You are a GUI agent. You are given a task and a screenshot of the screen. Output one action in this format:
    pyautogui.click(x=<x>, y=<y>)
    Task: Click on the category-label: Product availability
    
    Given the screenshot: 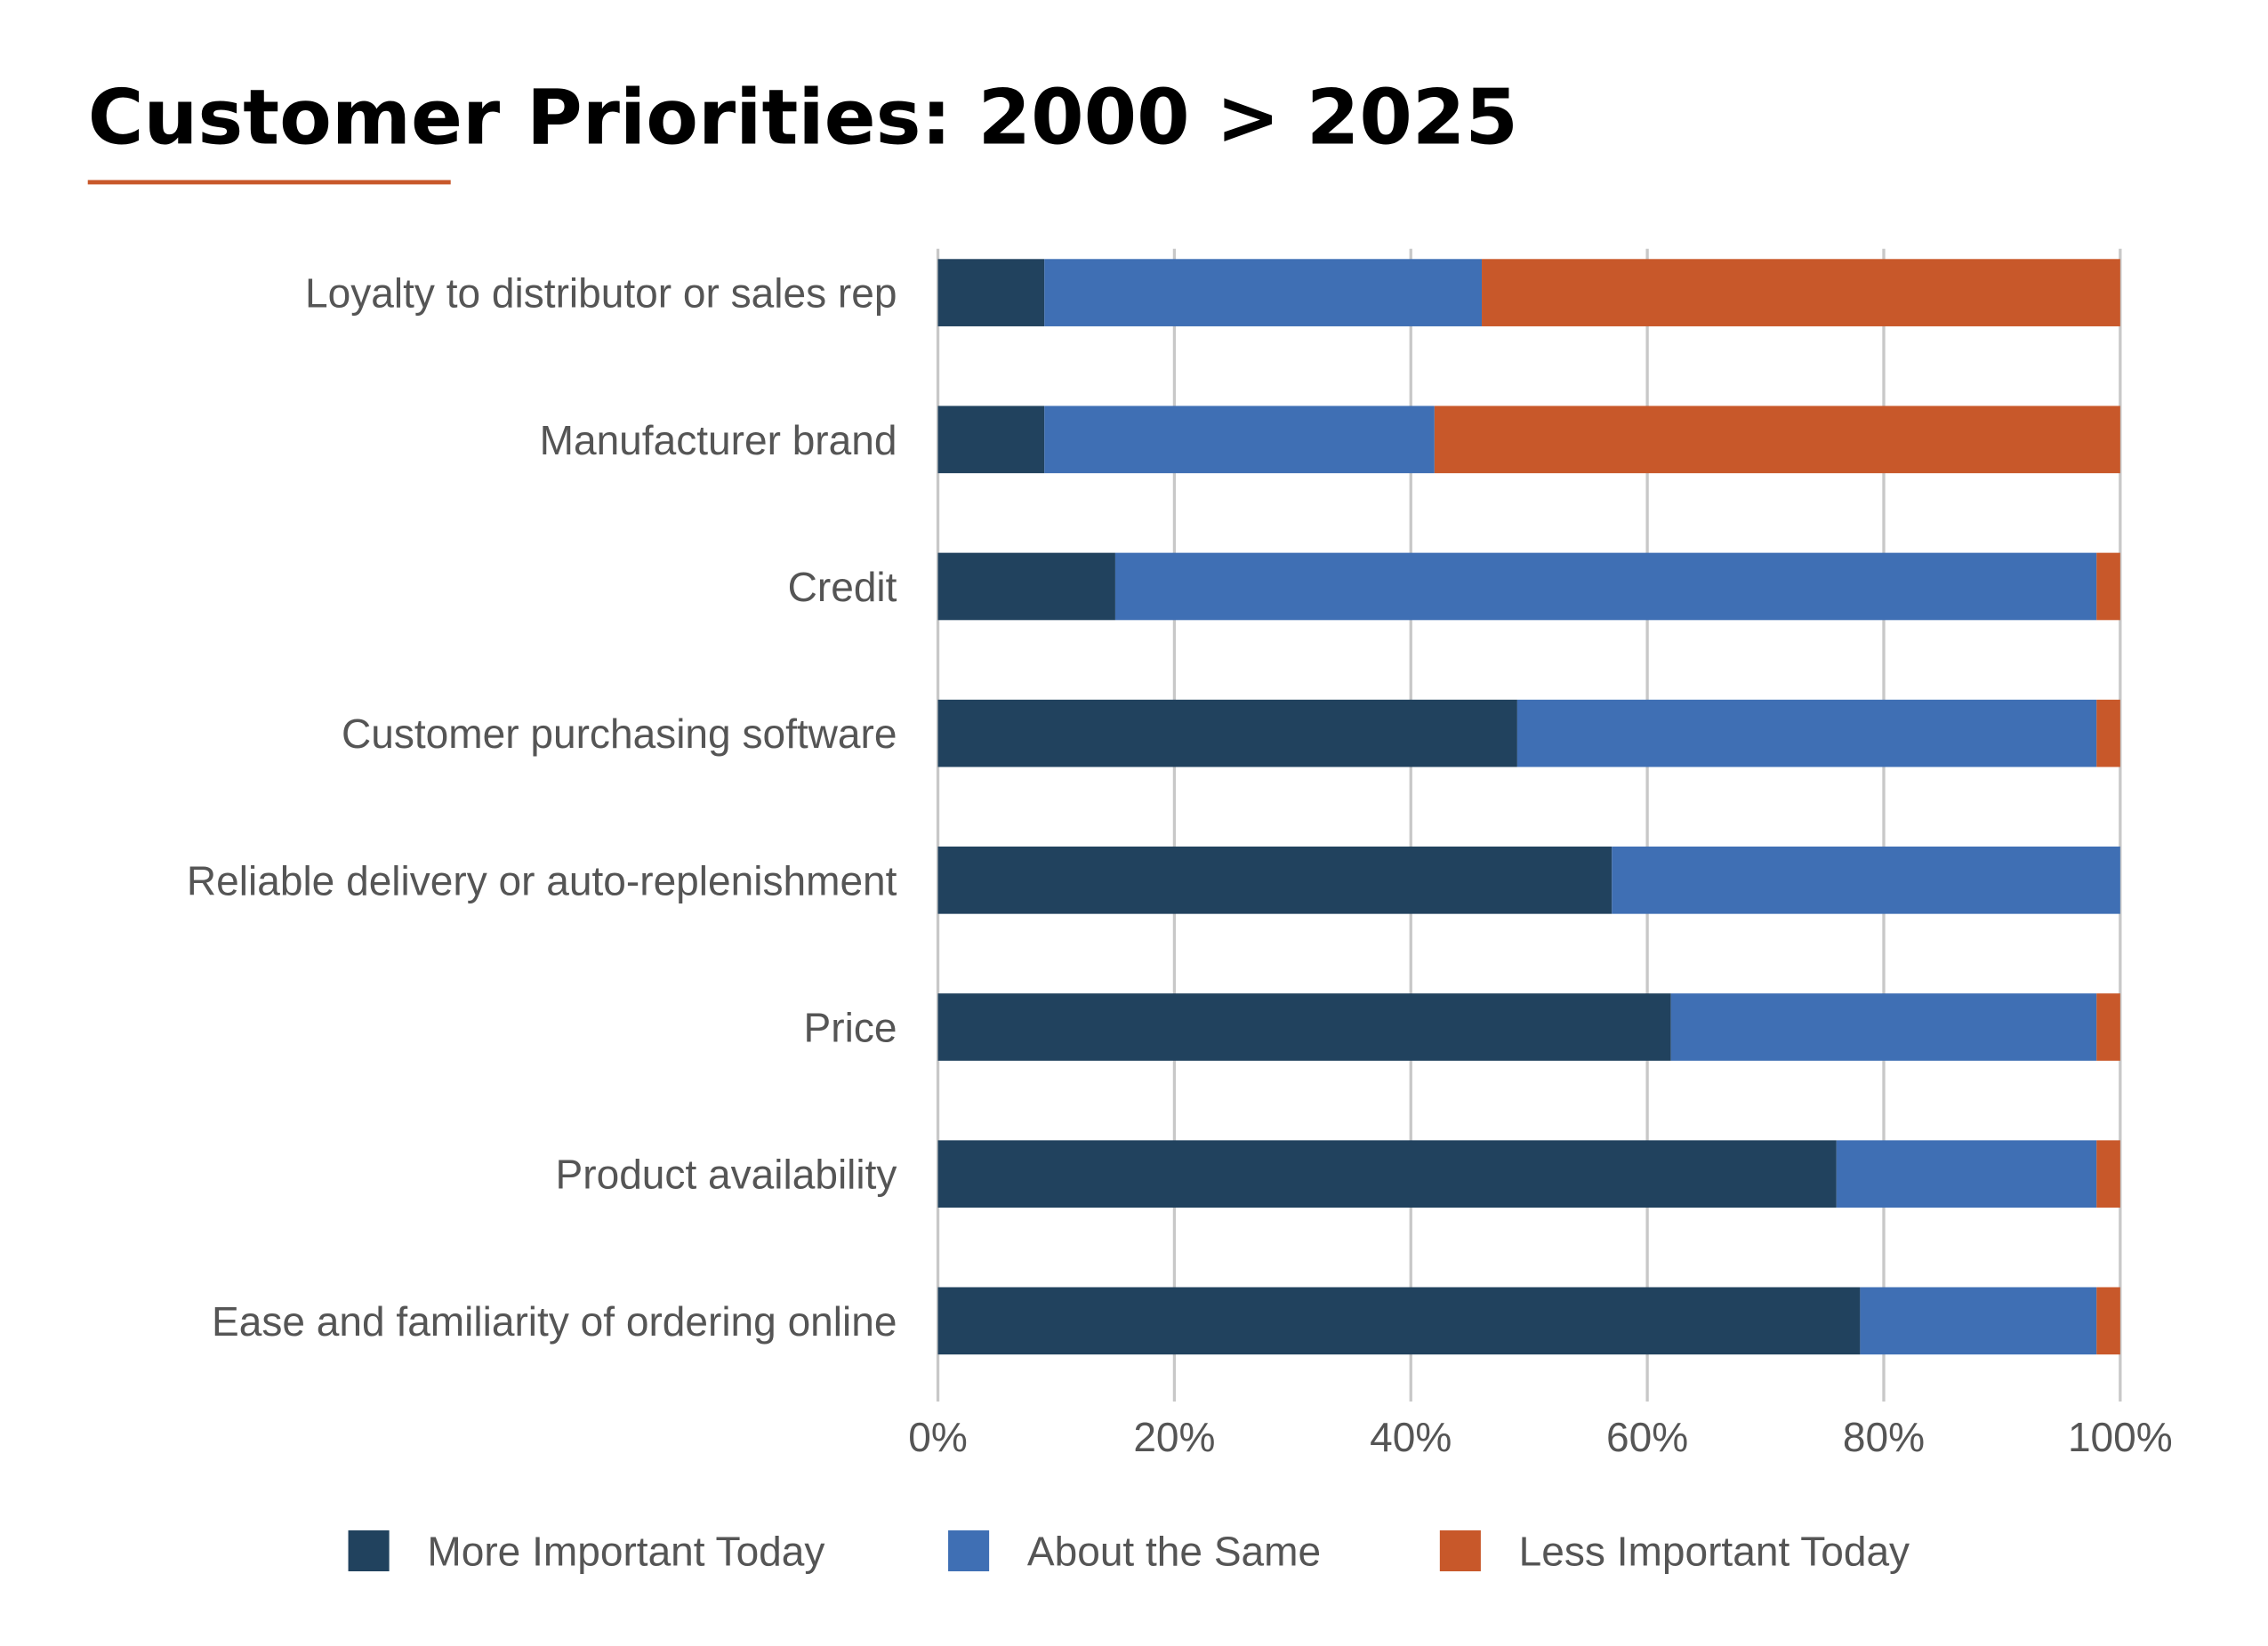 What is the action you would take?
    pyautogui.click(x=726, y=1175)
    